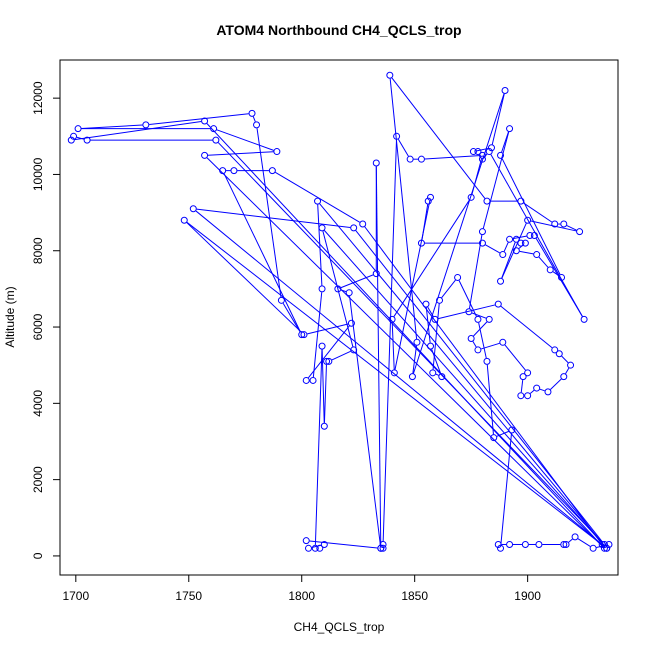 This screenshot has width=650, height=650. I want to click on y-tick-label: 8000, so click(38, 250).